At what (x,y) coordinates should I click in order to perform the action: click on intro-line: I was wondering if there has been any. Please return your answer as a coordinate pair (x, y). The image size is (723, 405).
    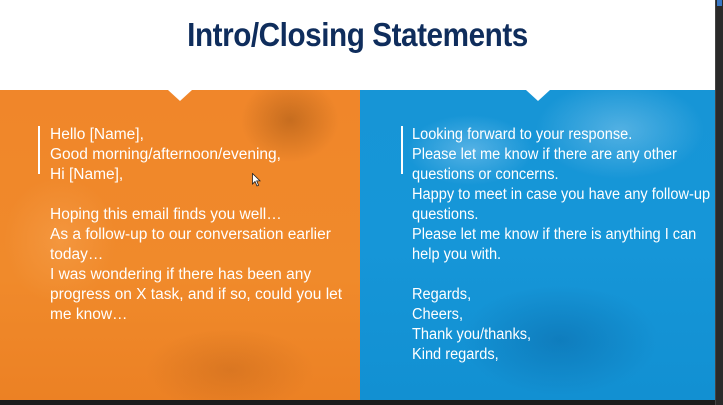
    Looking at the image, I should click on (181, 274).